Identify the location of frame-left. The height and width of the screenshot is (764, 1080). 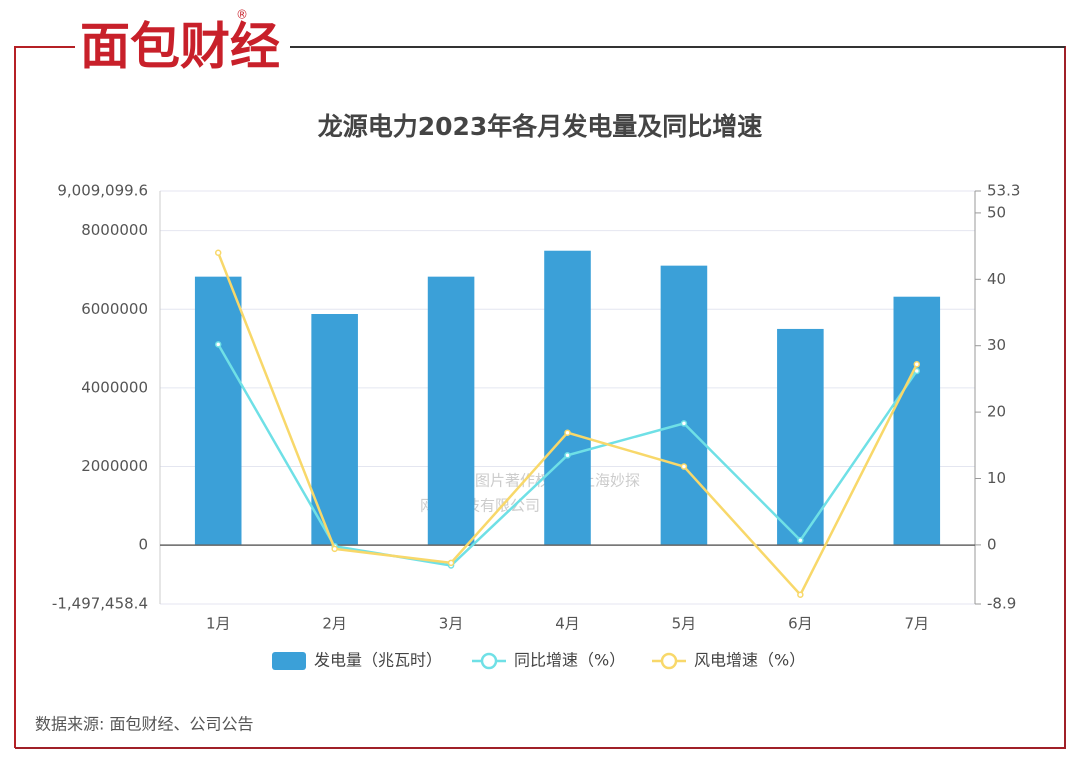
(44, 397).